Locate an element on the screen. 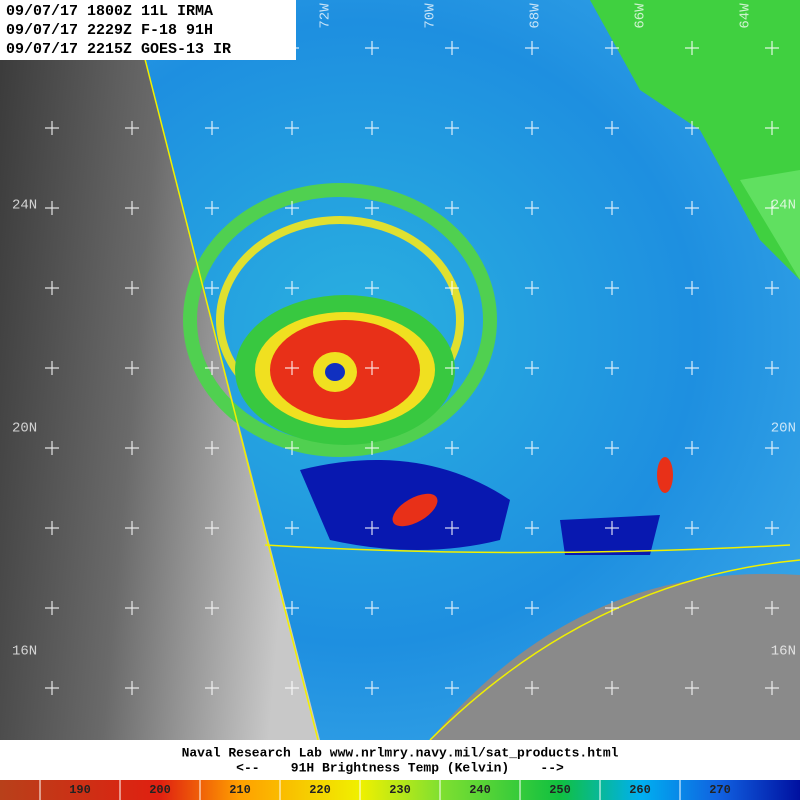  colorbar-label: 270 is located at coordinates (720, 790).